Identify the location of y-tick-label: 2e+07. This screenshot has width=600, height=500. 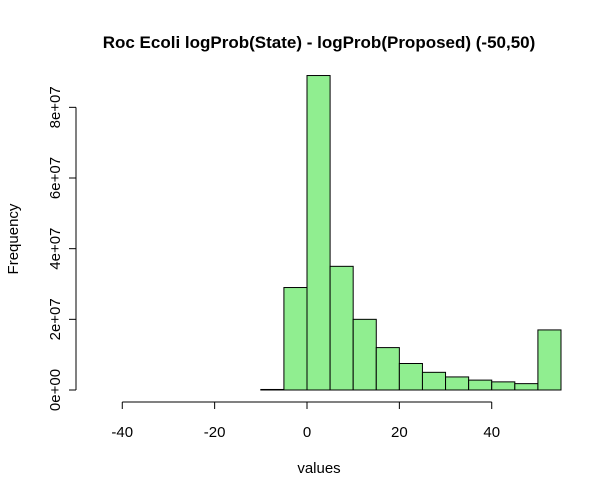
(55, 319).